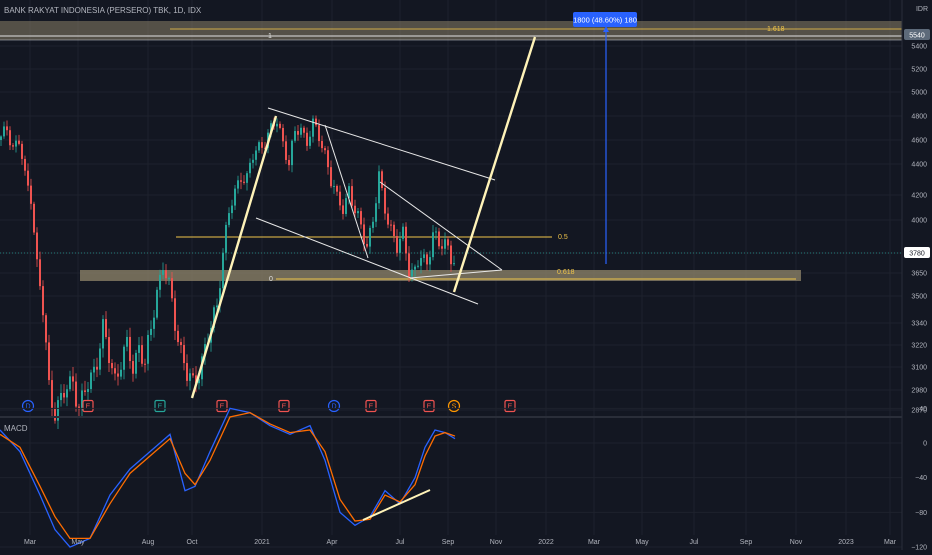  What do you see at coordinates (919, 47) in the screenshot?
I see `price-tick-label: 5400` at bounding box center [919, 47].